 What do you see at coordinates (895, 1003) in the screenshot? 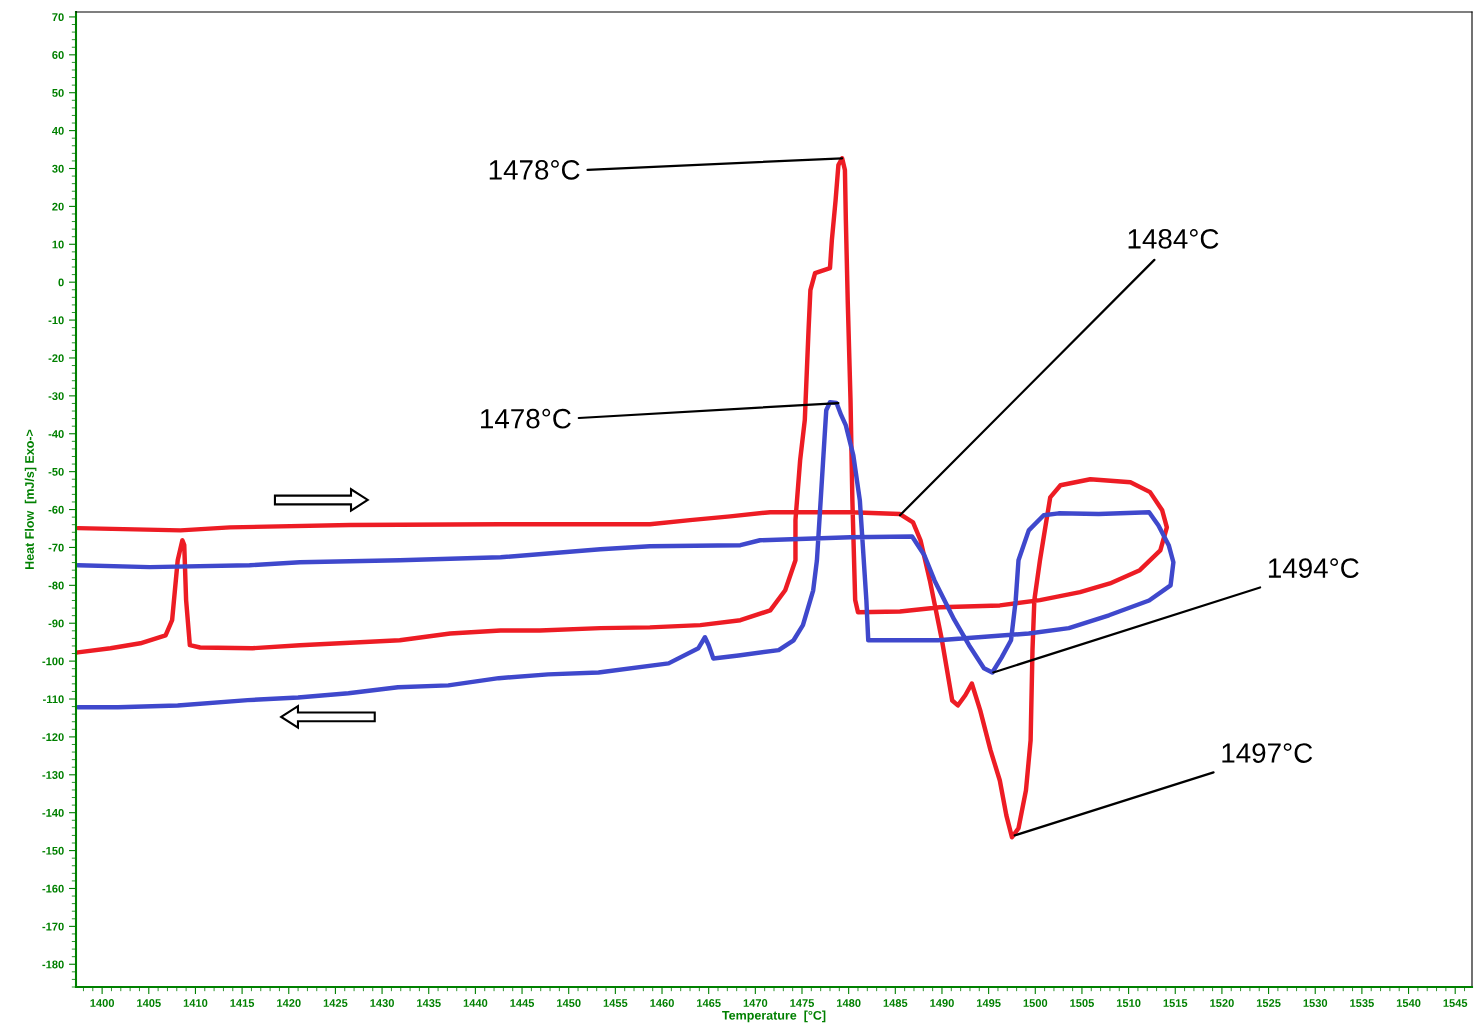
I see `x-tick-label: 1485` at bounding box center [895, 1003].